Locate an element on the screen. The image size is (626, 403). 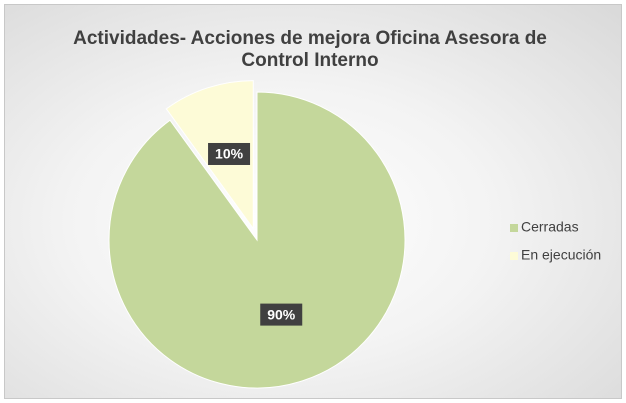
data-label: 10% is located at coordinates (229, 154).